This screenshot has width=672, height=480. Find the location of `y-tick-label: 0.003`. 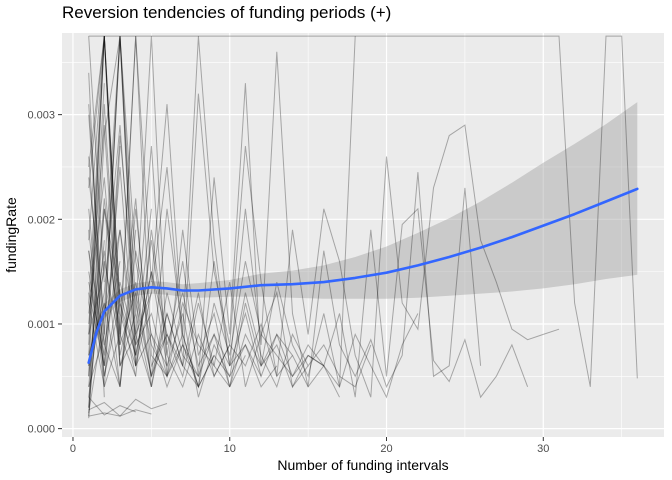

y-tick-label: 0.003 is located at coordinates (41, 116).